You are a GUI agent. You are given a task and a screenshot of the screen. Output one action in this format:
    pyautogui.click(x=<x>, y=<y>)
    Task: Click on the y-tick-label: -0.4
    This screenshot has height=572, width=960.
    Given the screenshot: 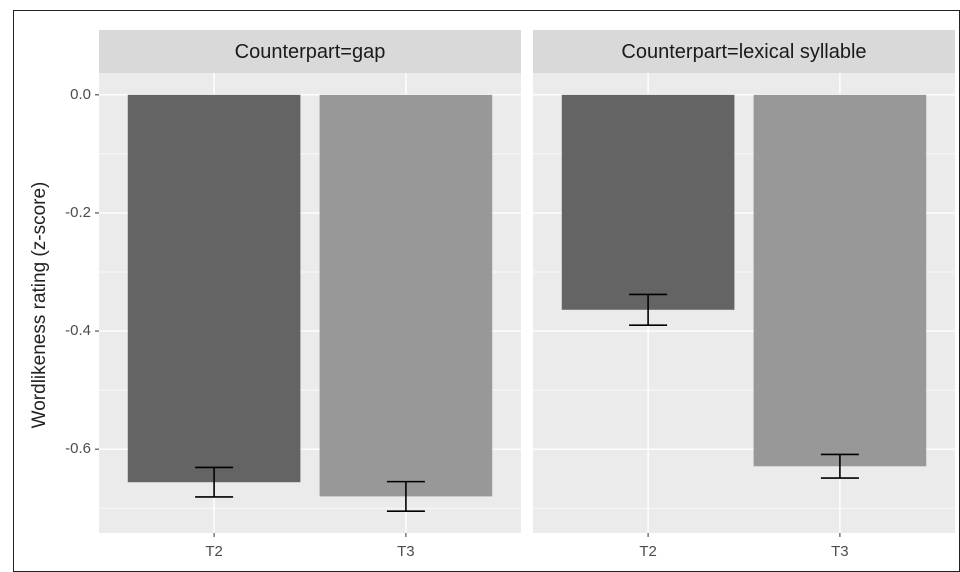 What is the action you would take?
    pyautogui.click(x=78, y=330)
    